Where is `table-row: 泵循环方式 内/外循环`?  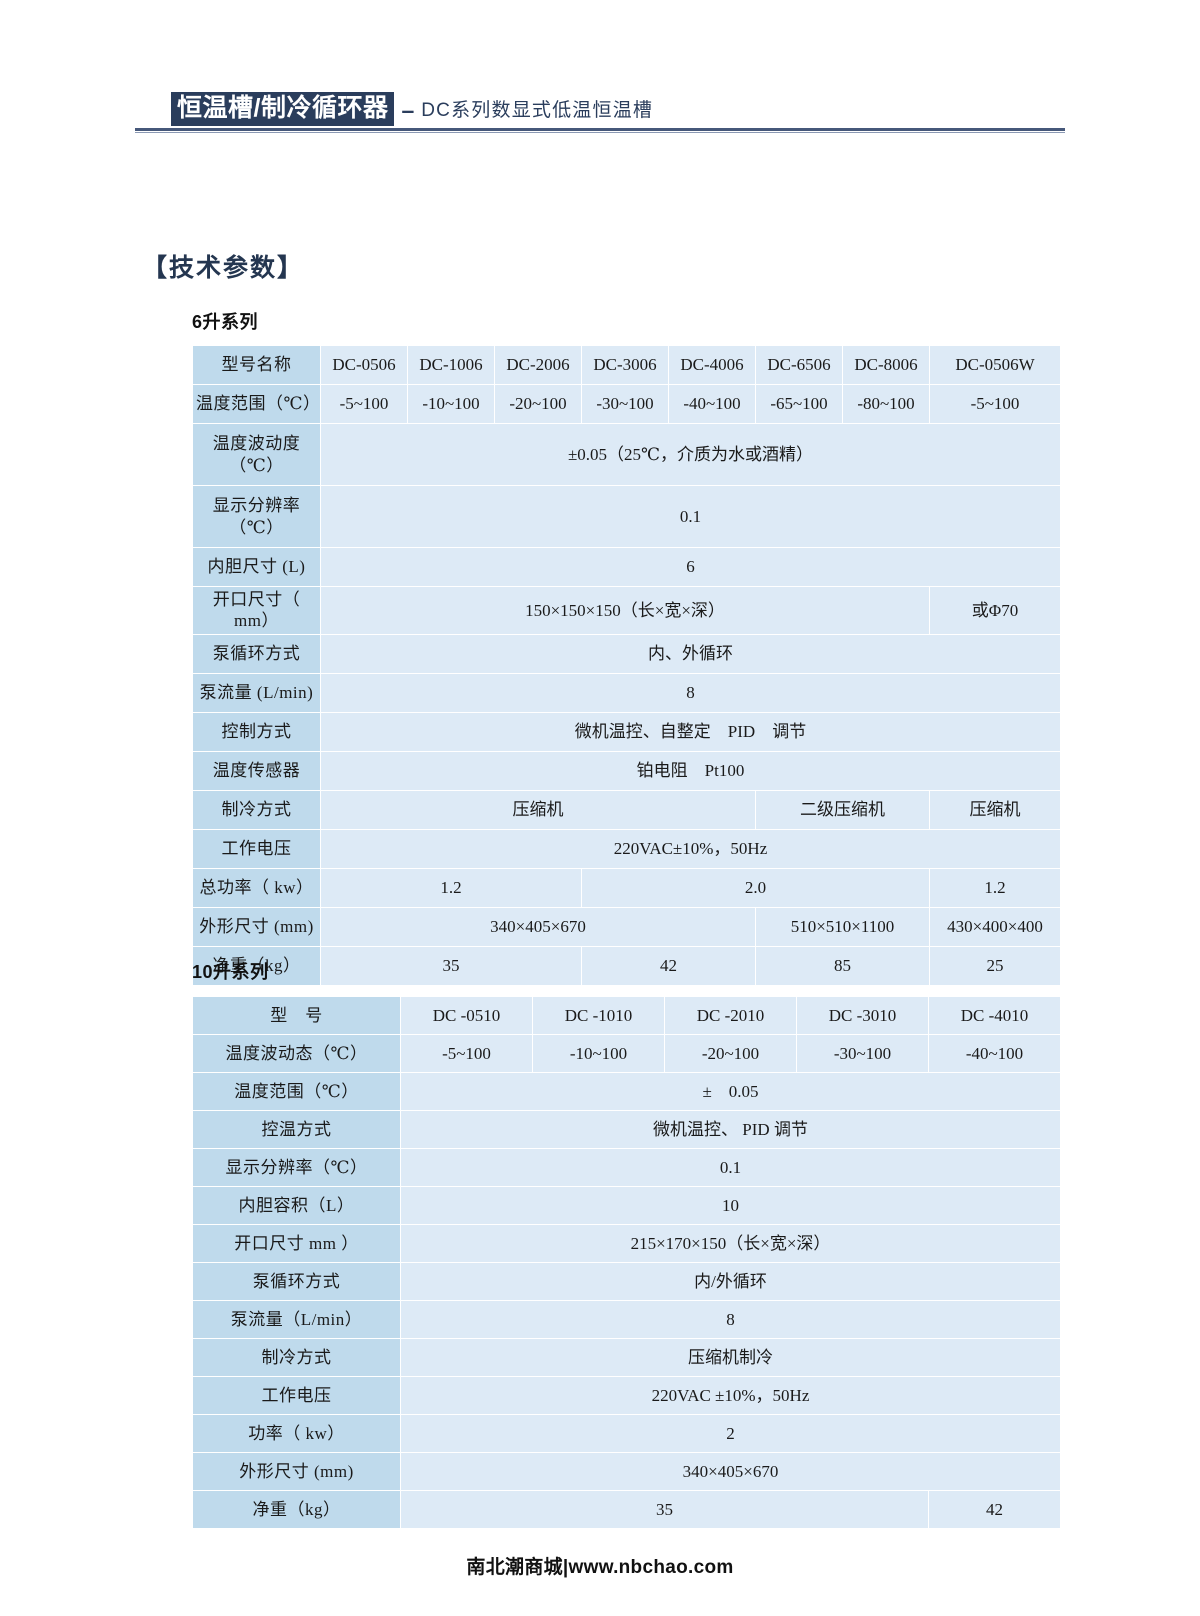 table-row: 泵循环方式 内/外循环 is located at coordinates (626, 1281).